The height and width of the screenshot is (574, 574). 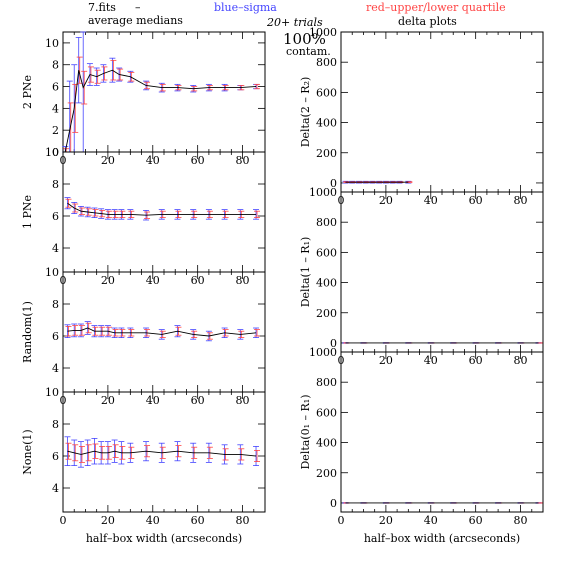 What do you see at coordinates (305, 431) in the screenshot?
I see `y-axis-label: Delta(0₁ – R₁)` at bounding box center [305, 431].